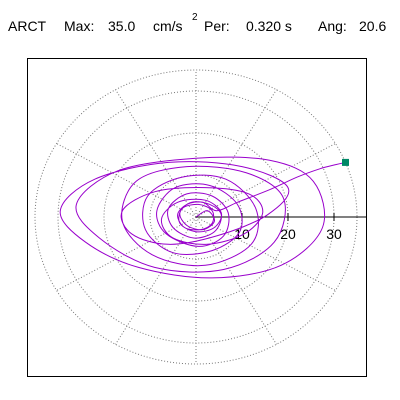  What do you see at coordinates (288, 234) in the screenshot?
I see `axis-tick-label-20: 20` at bounding box center [288, 234].